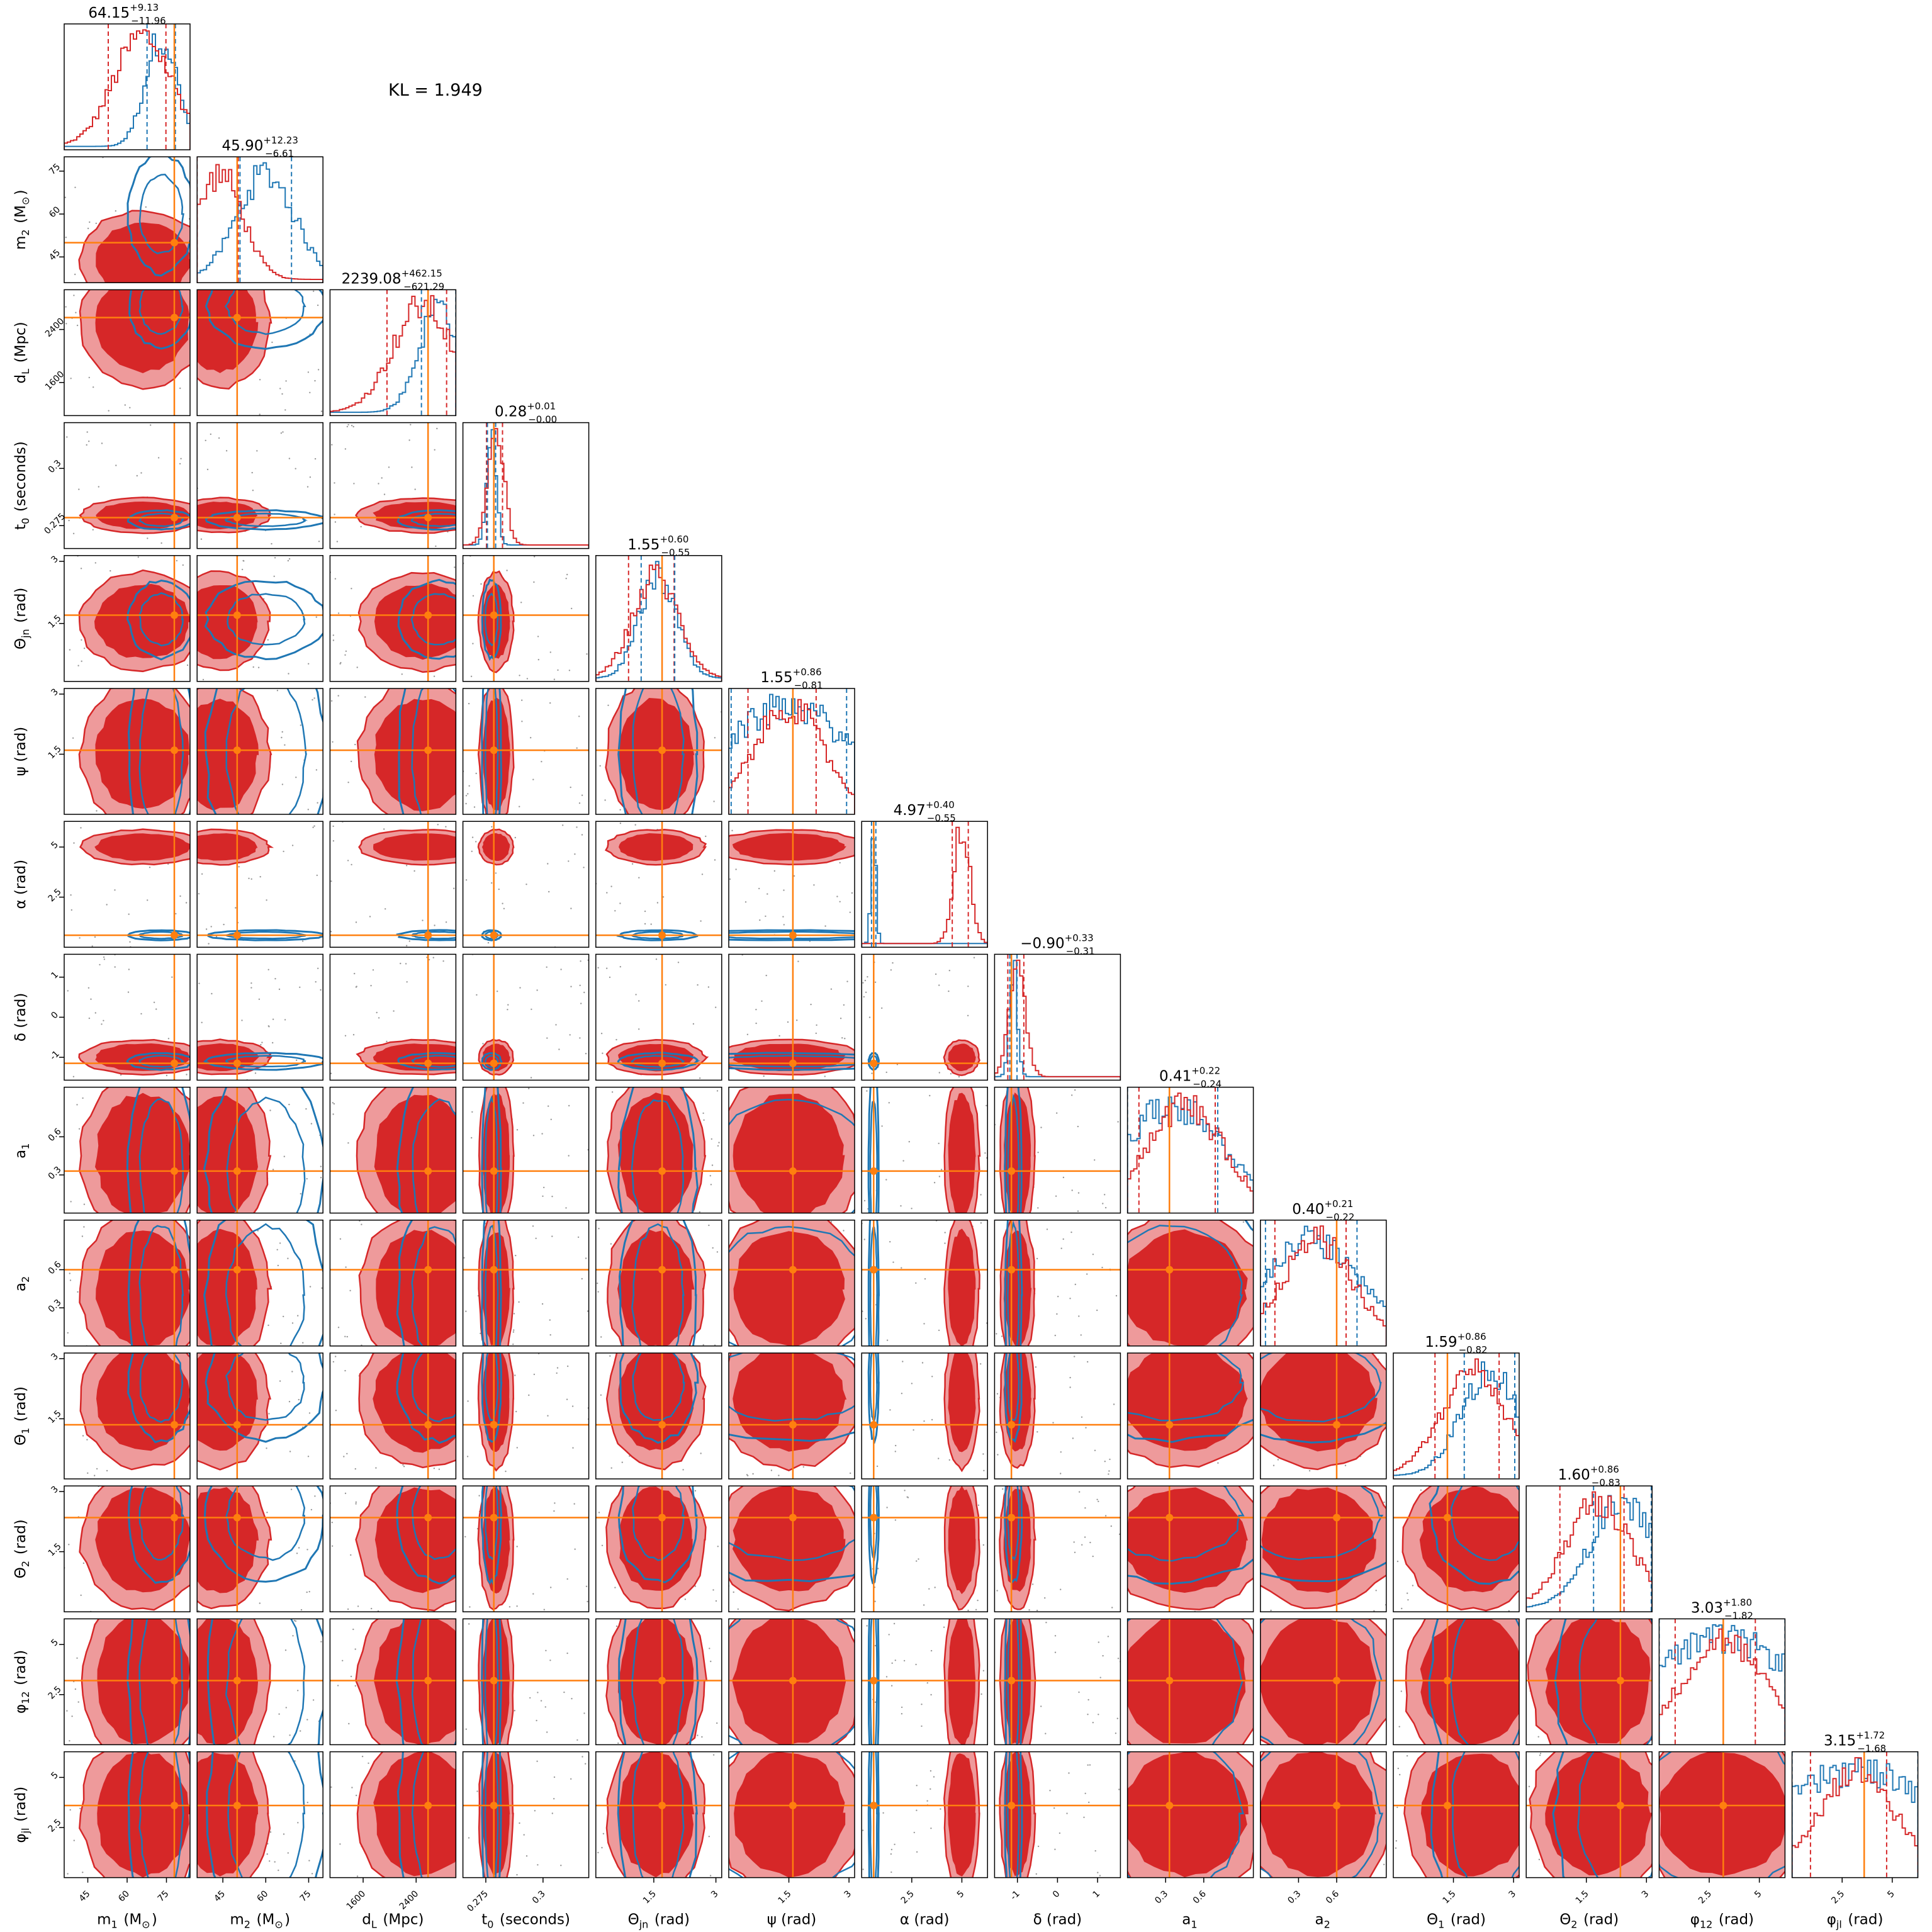 This screenshot has height=1932, width=1932. Describe the element at coordinates (55, 1416) in the screenshot. I see `y-tick-label: 1.5` at that location.